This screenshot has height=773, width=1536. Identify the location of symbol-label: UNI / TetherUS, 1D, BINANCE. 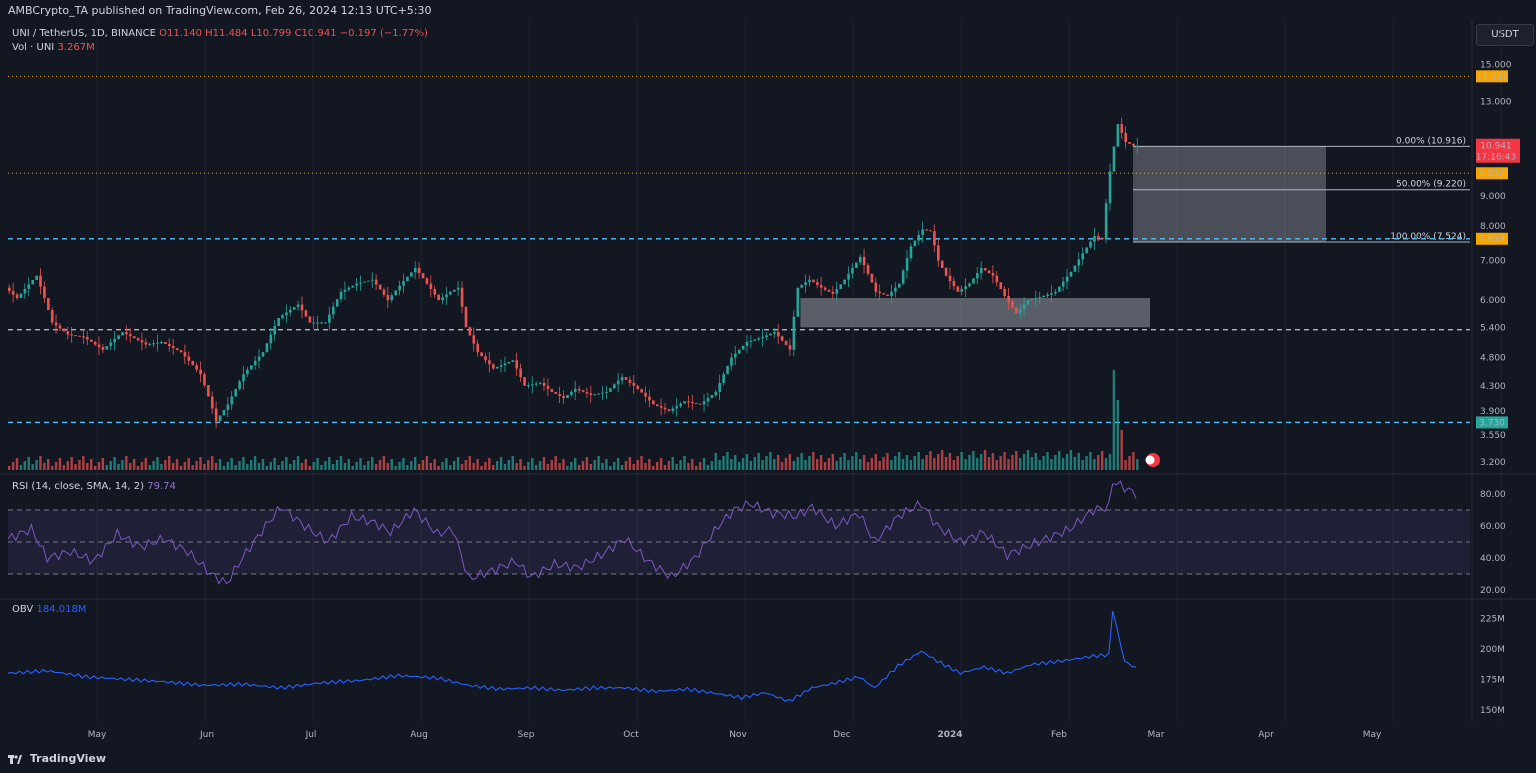
(84, 33).